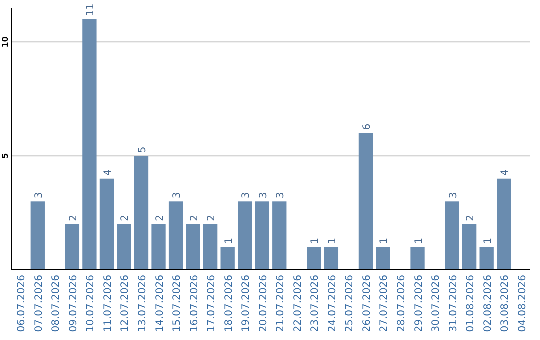 This screenshot has height=340, width=540. What do you see at coordinates (56, 303) in the screenshot?
I see `x-tick-label: 08.07.2026` at bounding box center [56, 303].